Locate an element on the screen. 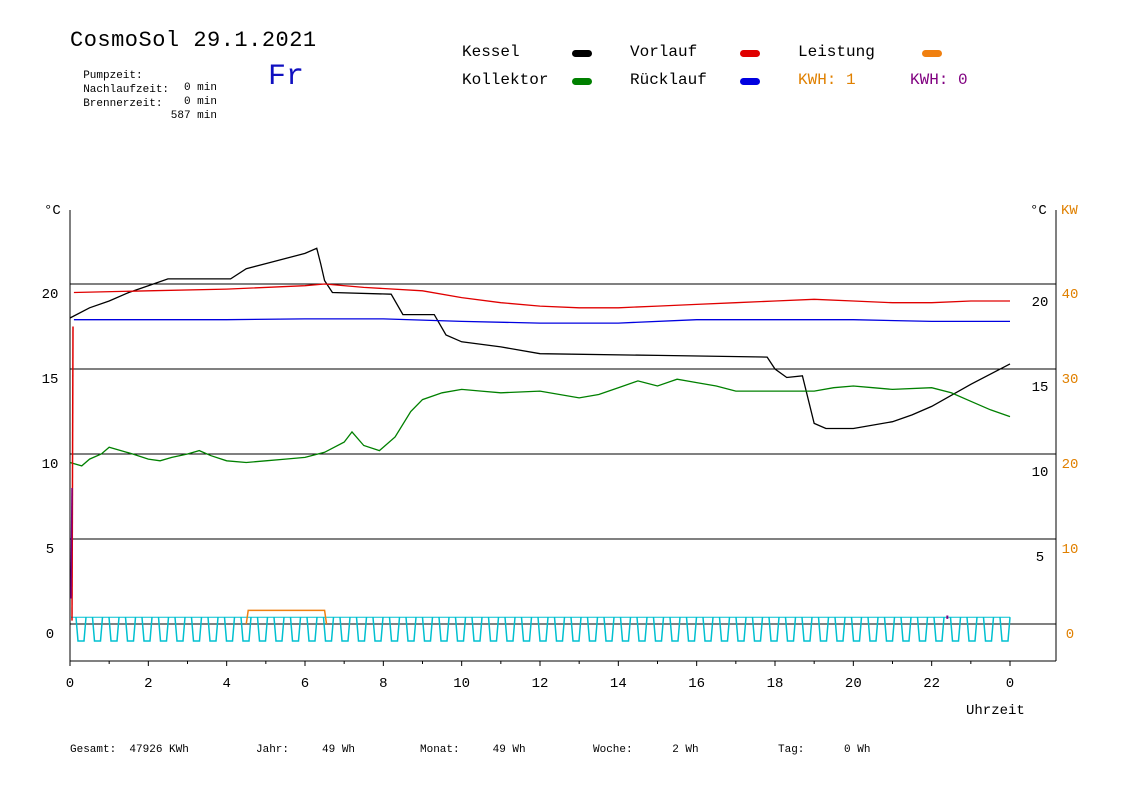 The height and width of the screenshot is (812, 1148). chart-title: CosmoSol 29.1.2021 is located at coordinates (193, 40).